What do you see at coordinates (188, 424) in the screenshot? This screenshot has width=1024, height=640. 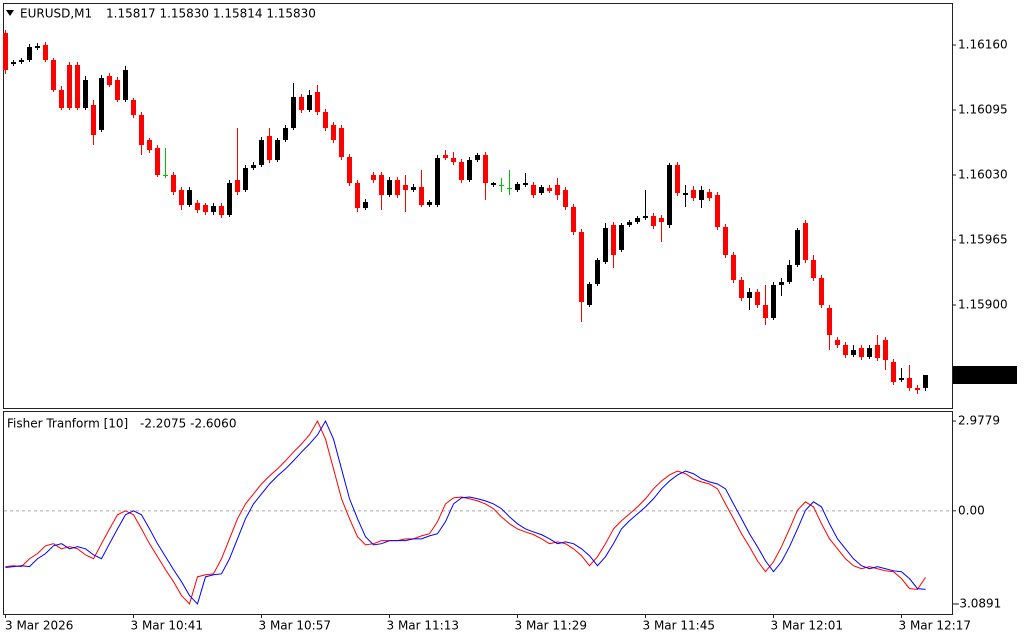 I see `indicator-readout: -2.2075 -2.6060` at bounding box center [188, 424].